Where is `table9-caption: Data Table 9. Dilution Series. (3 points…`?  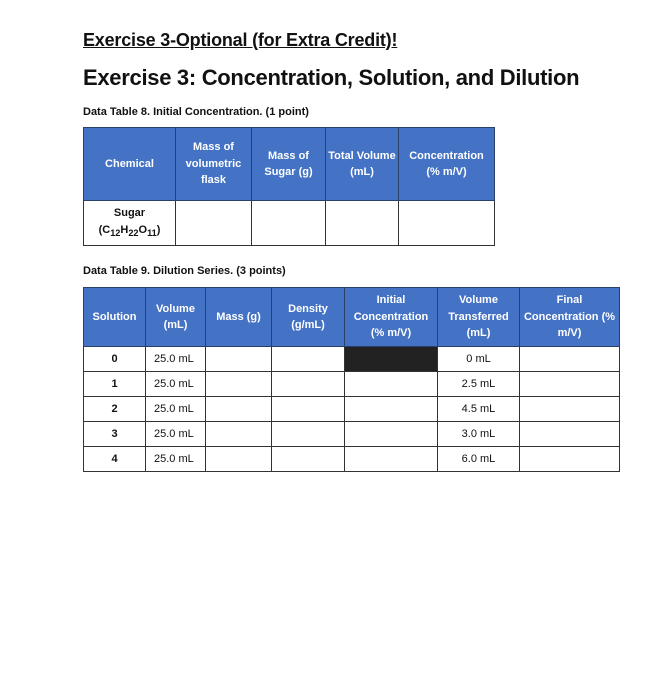
table9-caption: Data Table 9. Dilution Series. (3 points… is located at coordinates (184, 271).